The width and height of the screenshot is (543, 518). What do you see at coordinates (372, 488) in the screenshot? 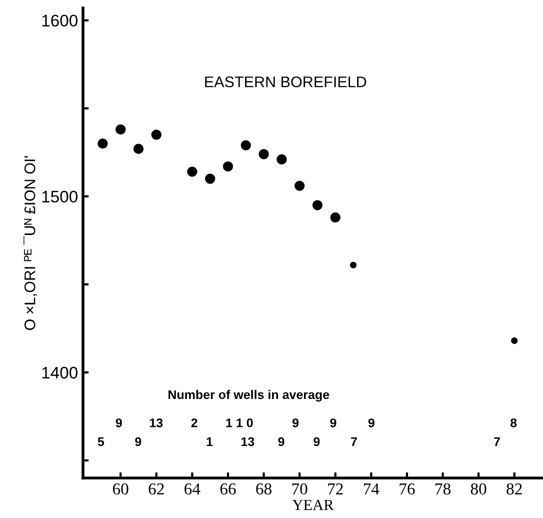
I see `x-tick-label: 74` at bounding box center [372, 488].